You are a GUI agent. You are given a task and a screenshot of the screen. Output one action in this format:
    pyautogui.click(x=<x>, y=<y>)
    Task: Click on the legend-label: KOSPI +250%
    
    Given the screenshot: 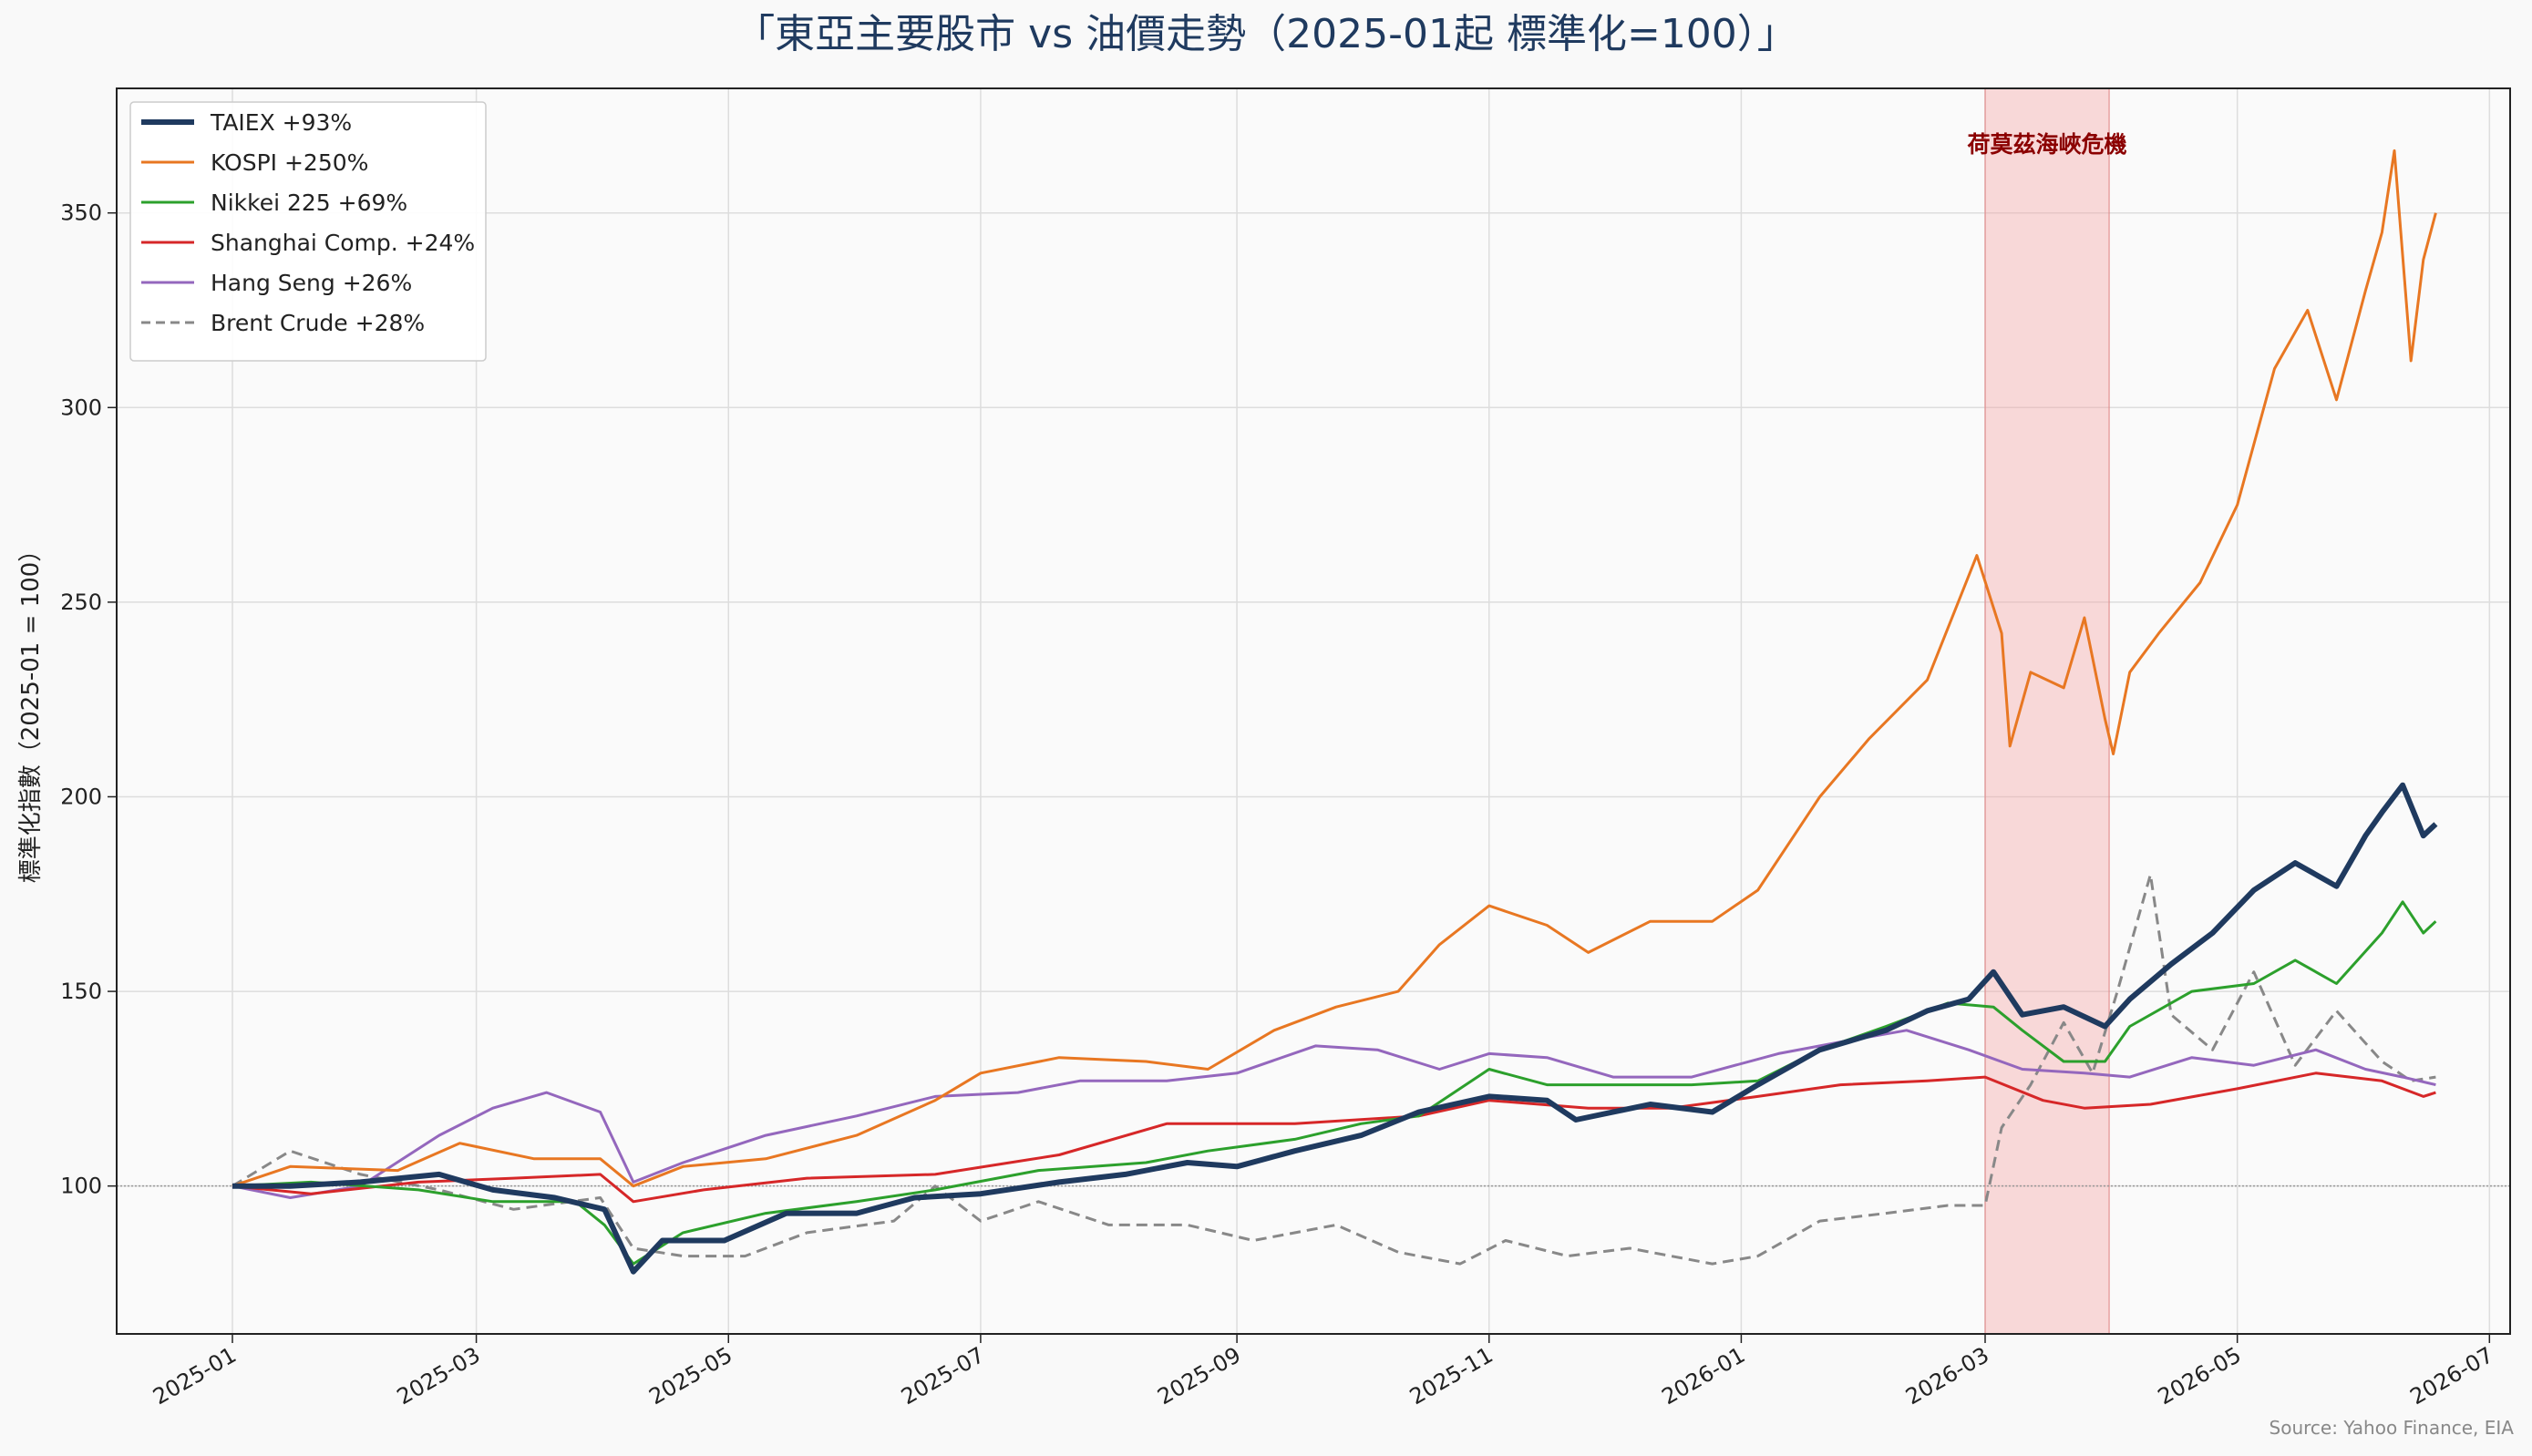 What is the action you would take?
    pyautogui.click(x=289, y=162)
    